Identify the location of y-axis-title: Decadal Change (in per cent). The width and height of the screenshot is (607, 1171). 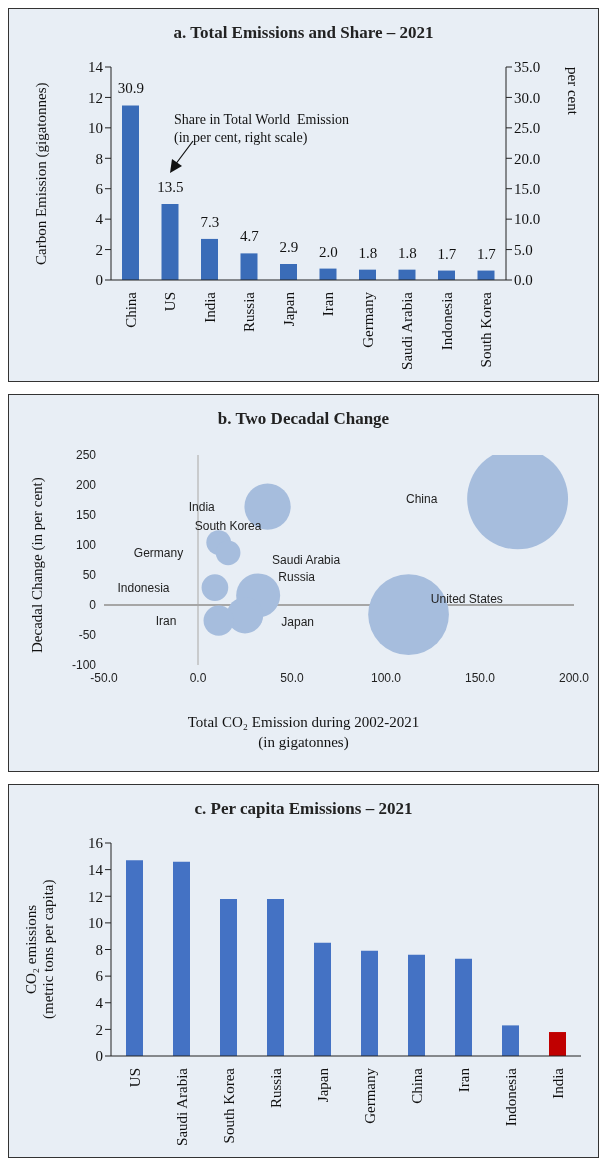
(37, 565).